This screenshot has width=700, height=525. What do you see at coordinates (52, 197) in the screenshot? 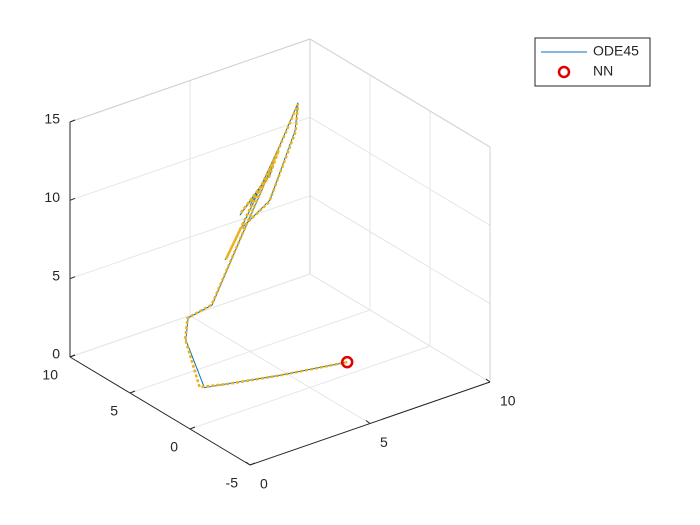
I see `z-tick-label: 10` at bounding box center [52, 197].